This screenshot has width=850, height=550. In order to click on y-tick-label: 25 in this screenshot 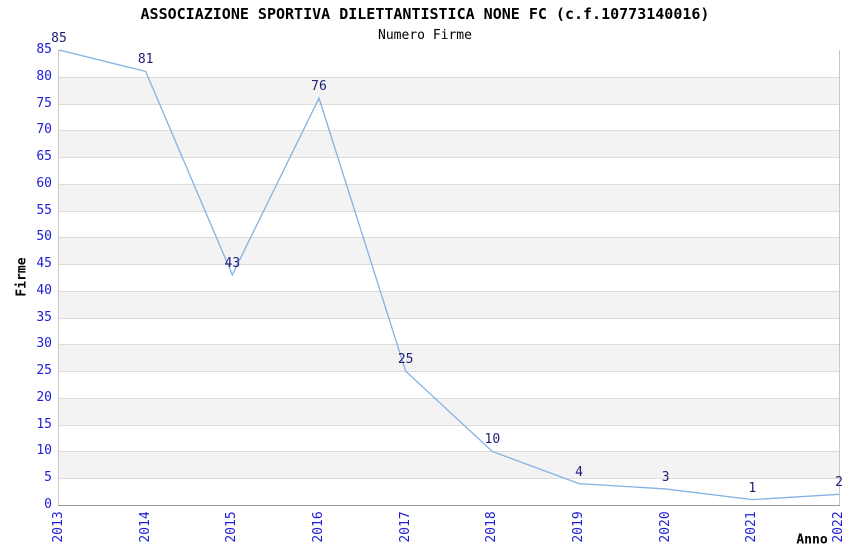, I will do `click(44, 371)`.